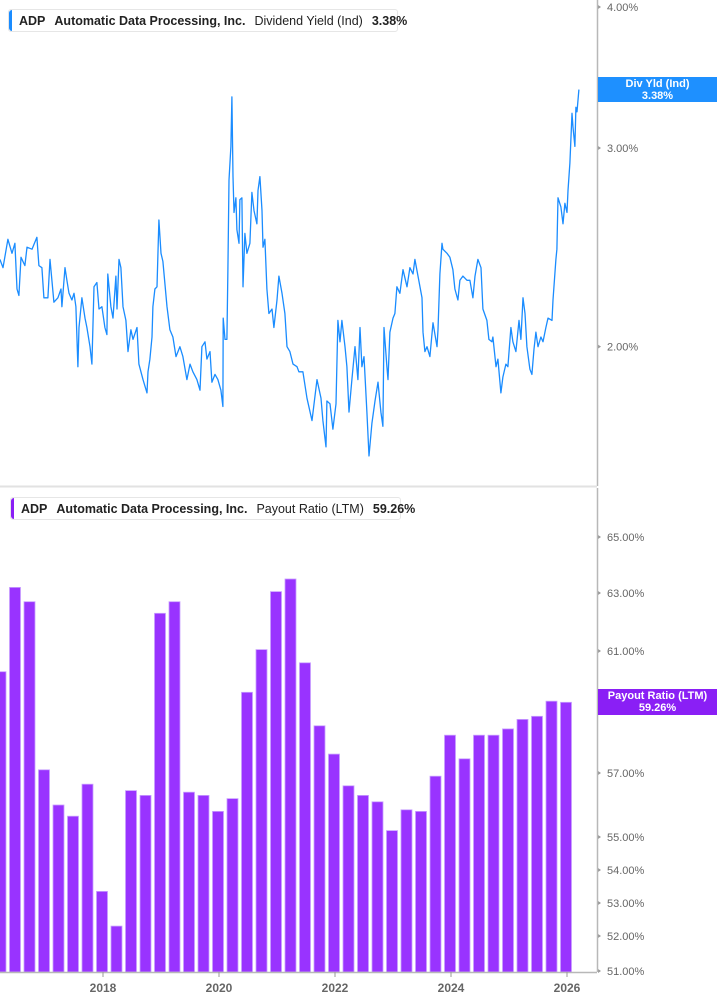 The height and width of the screenshot is (1005, 717). Describe the element at coordinates (626, 871) in the screenshot. I see `y-tick-label: 54.00%` at that location.